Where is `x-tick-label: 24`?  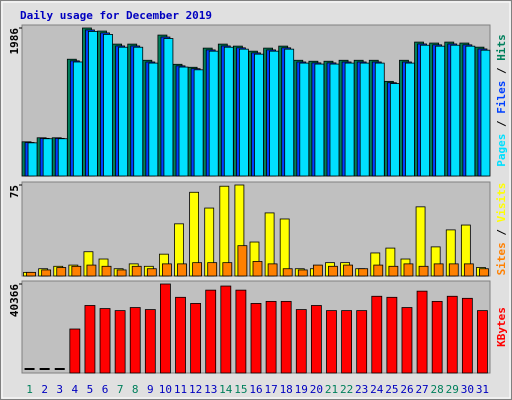
x-tick-label: 24 is located at coordinates (377, 389).